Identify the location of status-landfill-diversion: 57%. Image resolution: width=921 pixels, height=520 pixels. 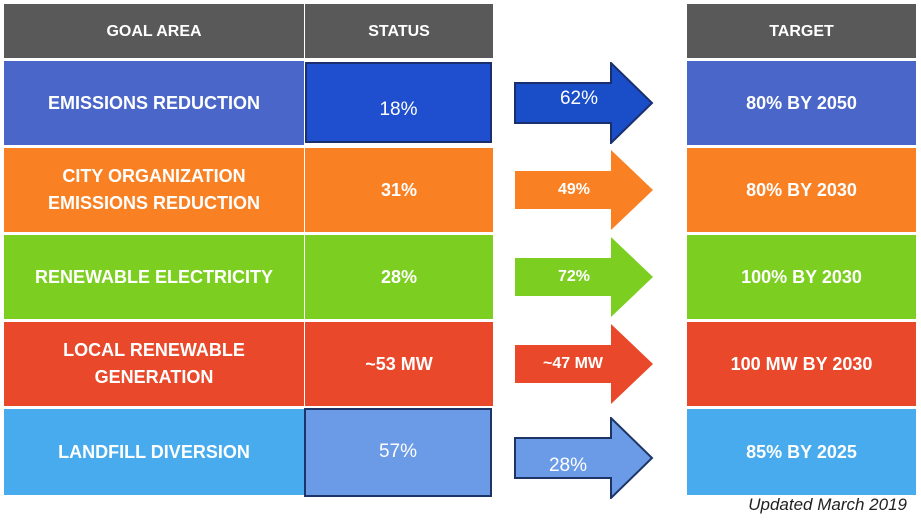
(398, 452).